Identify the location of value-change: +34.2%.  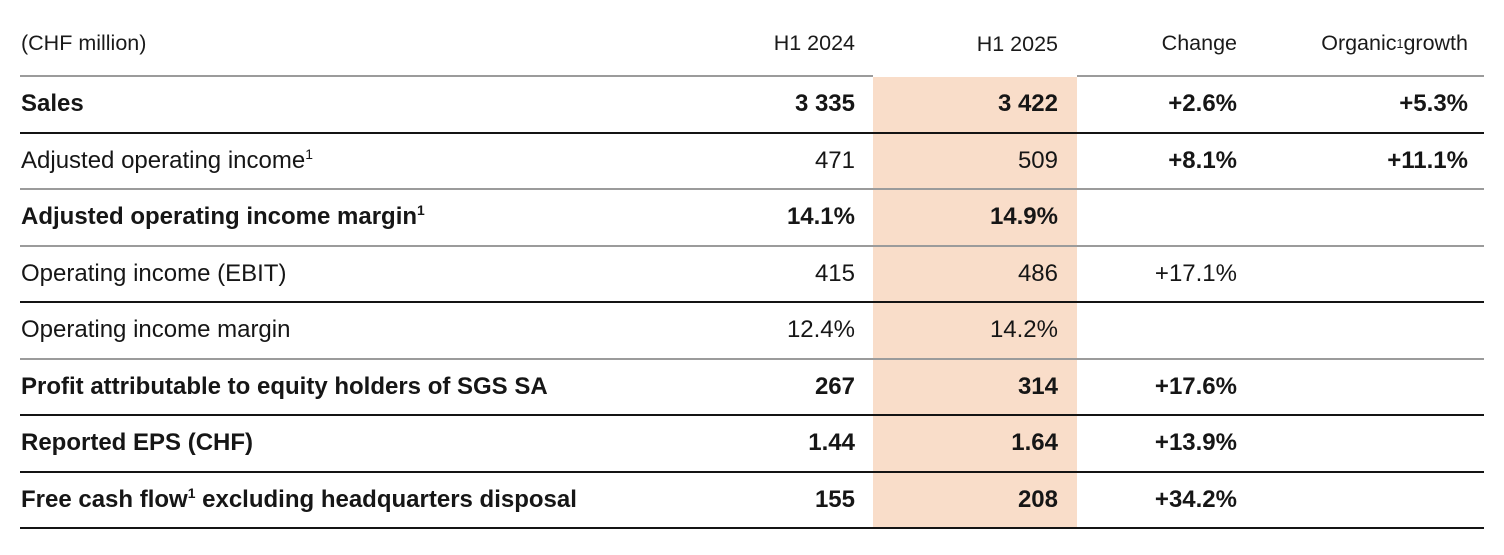
(1195, 499).